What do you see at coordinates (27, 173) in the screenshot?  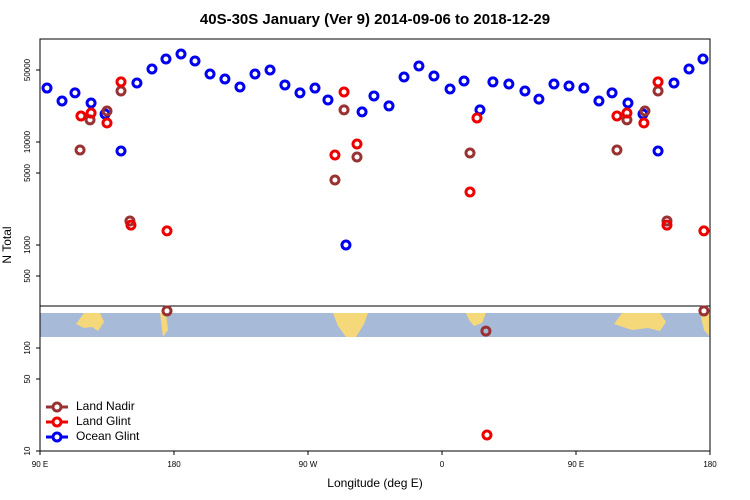 I see `y-tick-label: 5000` at bounding box center [27, 173].